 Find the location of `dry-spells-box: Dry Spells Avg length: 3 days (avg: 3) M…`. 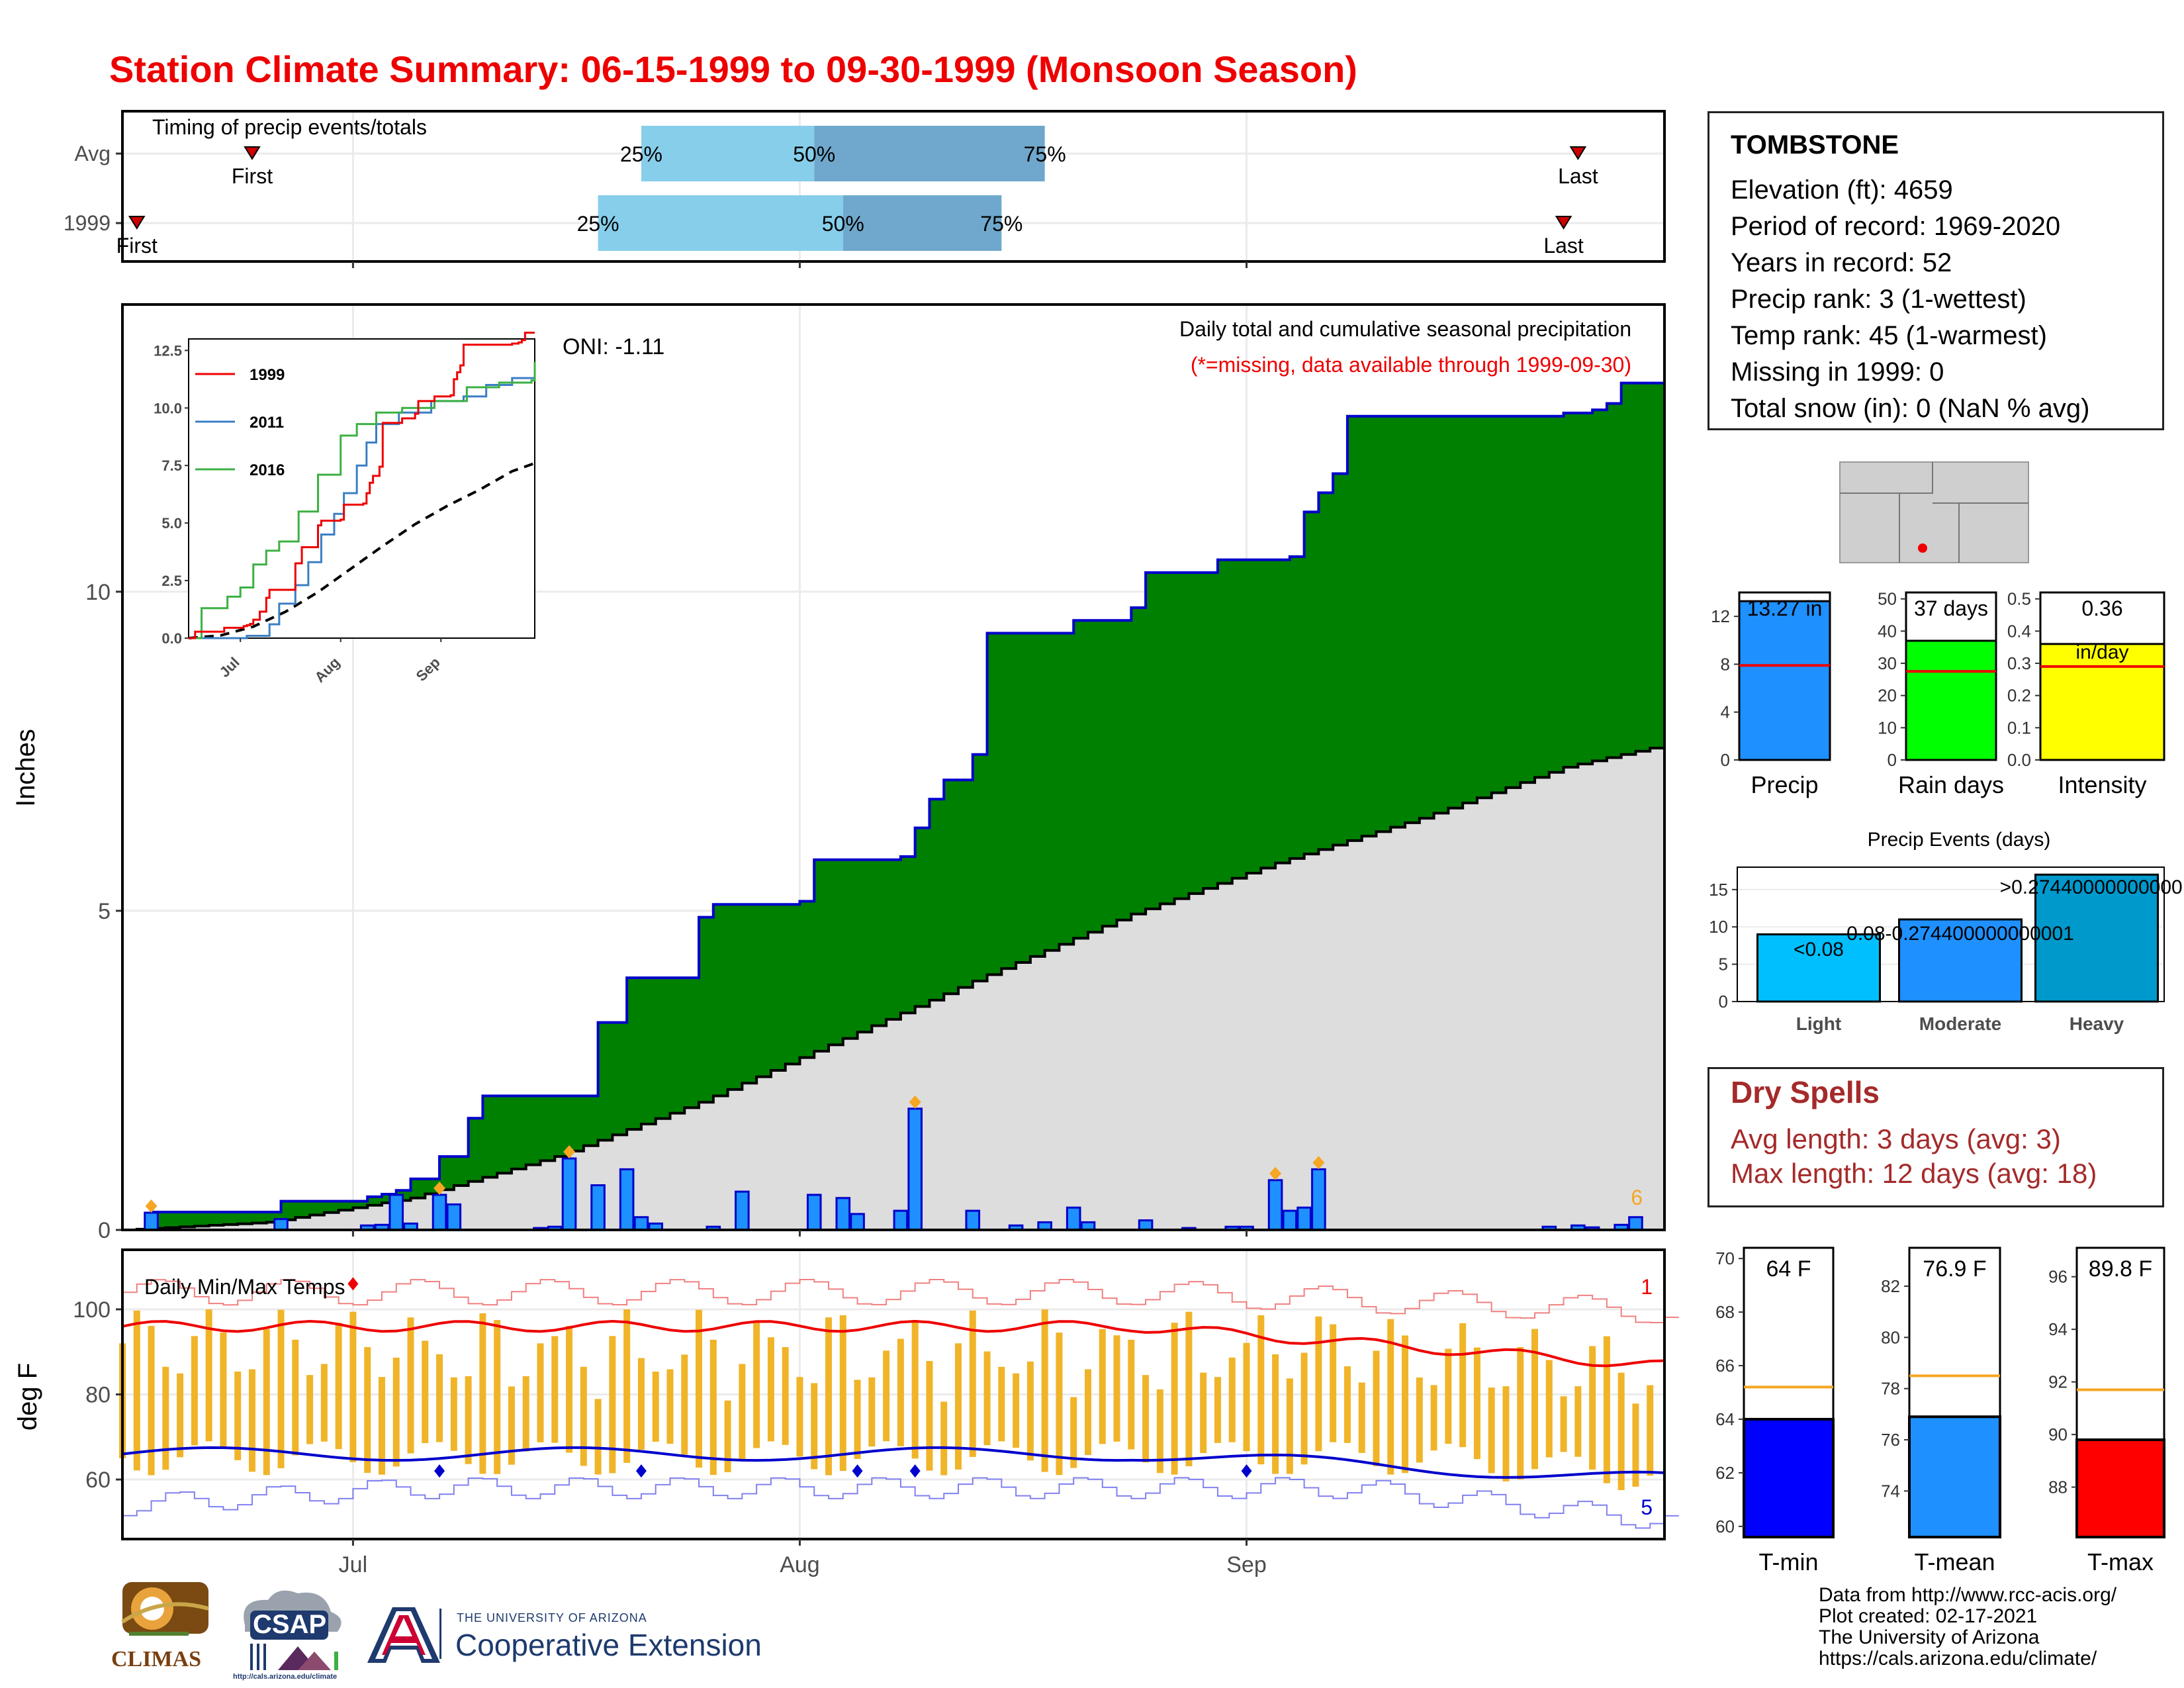

dry-spells-box: Dry Spells Avg length: 3 days (avg: 3) M… is located at coordinates (1935, 1137).